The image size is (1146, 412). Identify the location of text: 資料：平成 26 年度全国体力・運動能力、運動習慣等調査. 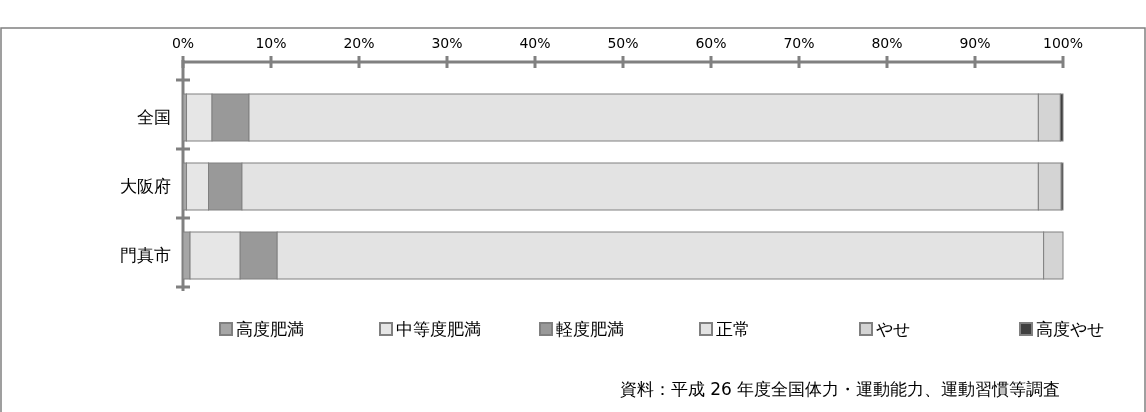
(840, 389).